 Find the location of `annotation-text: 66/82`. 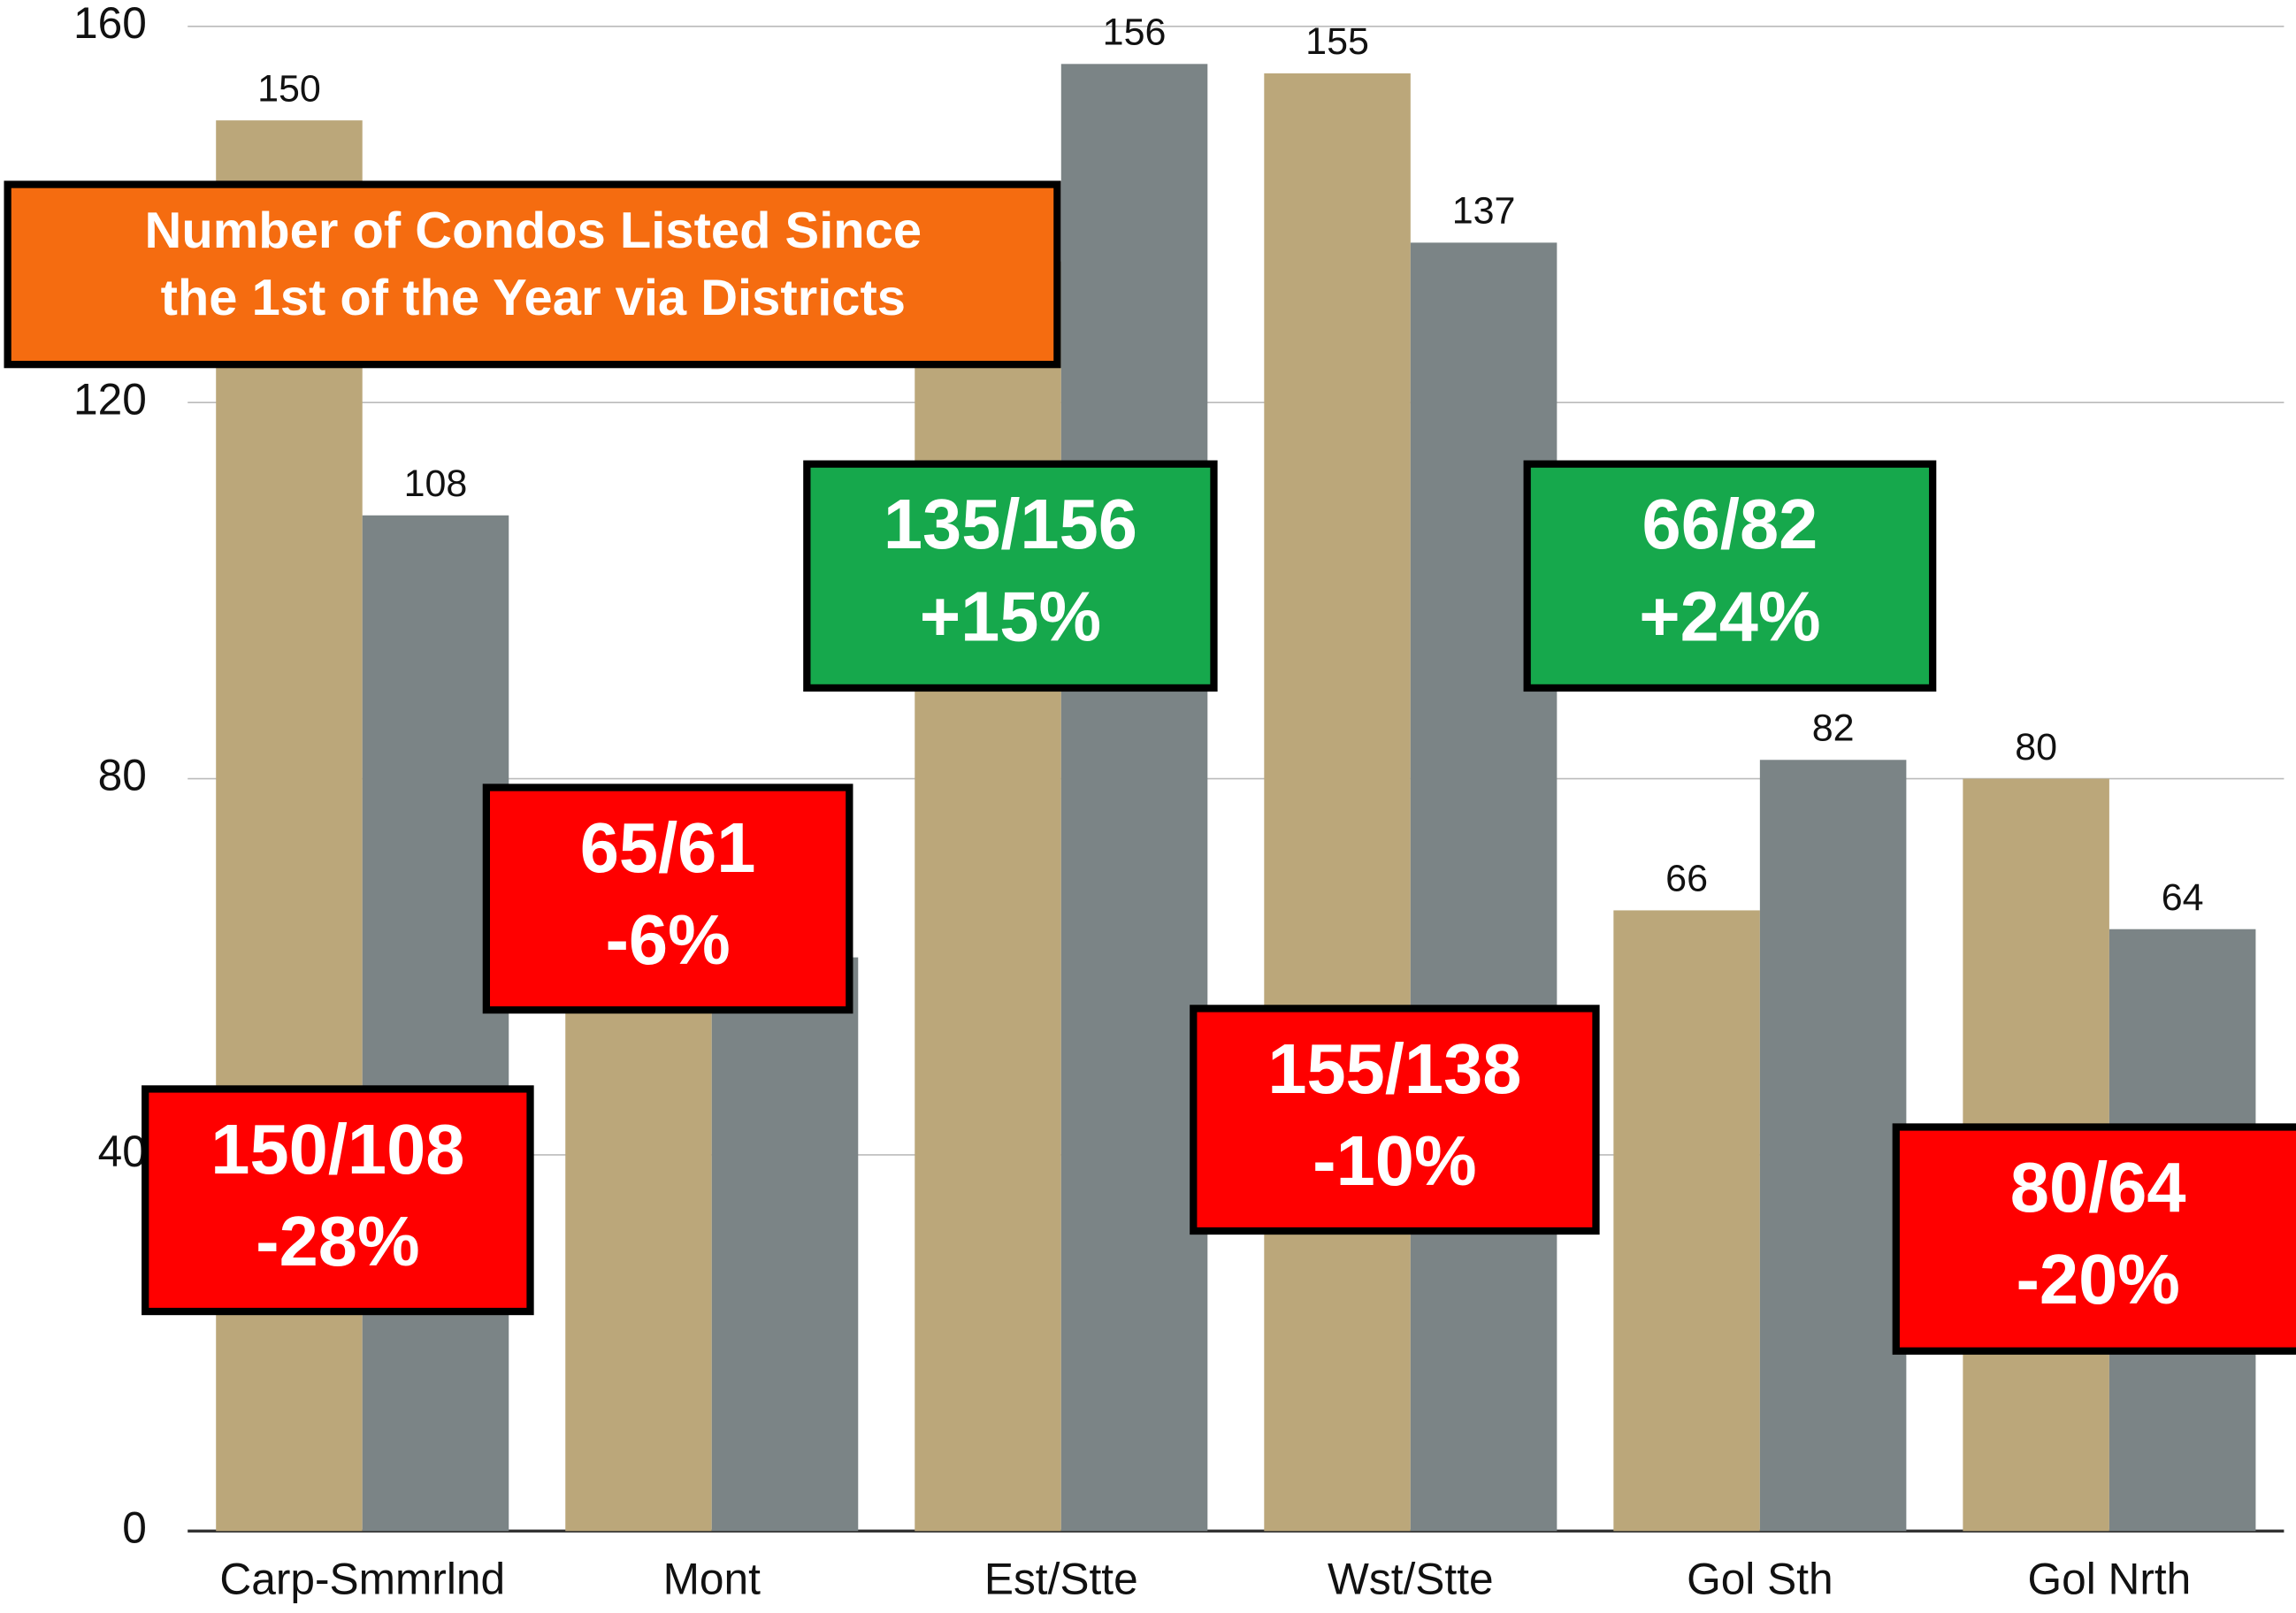

annotation-text: 66/82 is located at coordinates (1730, 524).